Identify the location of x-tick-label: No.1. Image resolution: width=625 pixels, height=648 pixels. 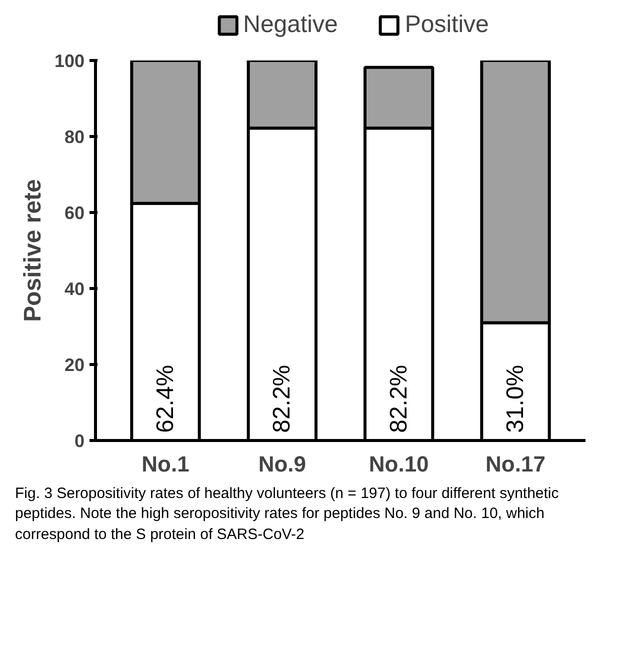
(166, 464).